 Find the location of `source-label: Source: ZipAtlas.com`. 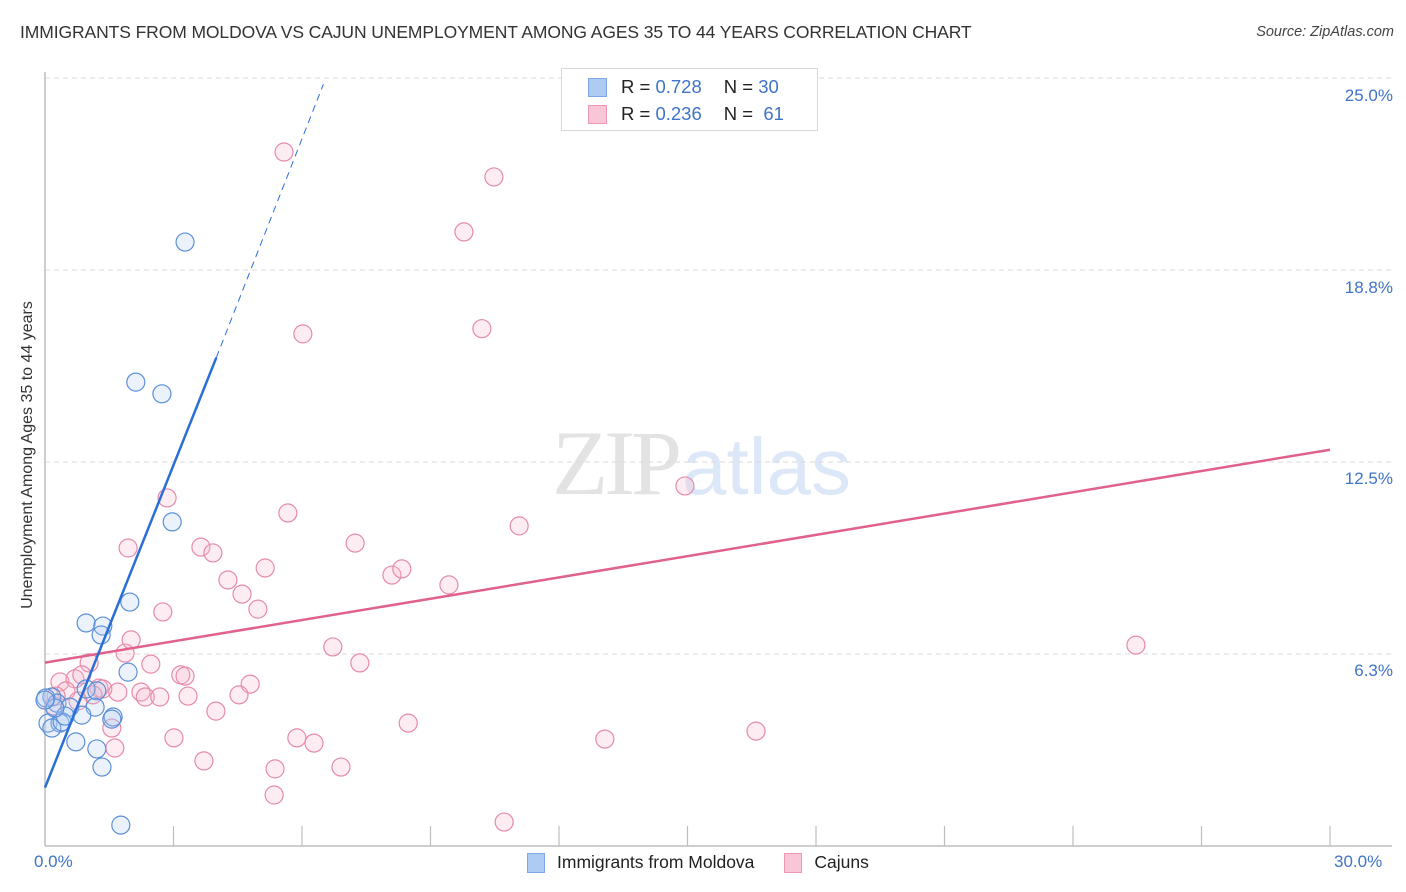

source-label: Source: ZipAtlas.com is located at coordinates (1325, 32).